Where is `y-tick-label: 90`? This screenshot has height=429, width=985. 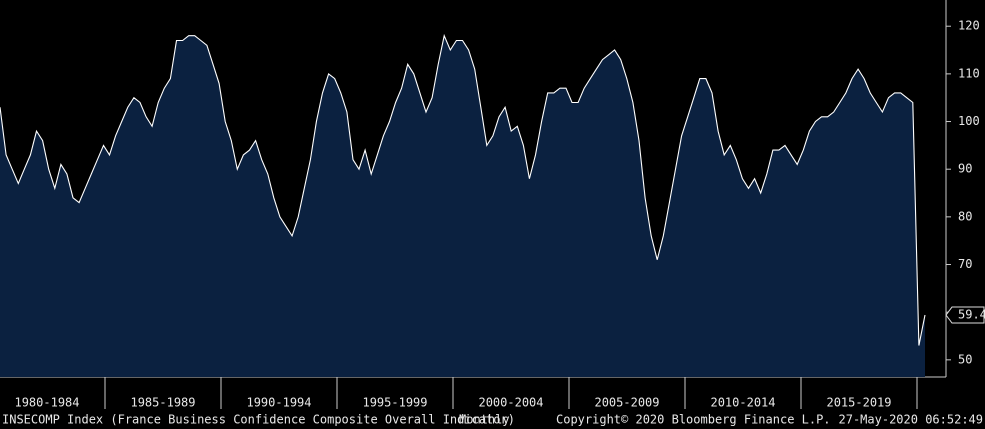
y-tick-label: 90 is located at coordinates (965, 169).